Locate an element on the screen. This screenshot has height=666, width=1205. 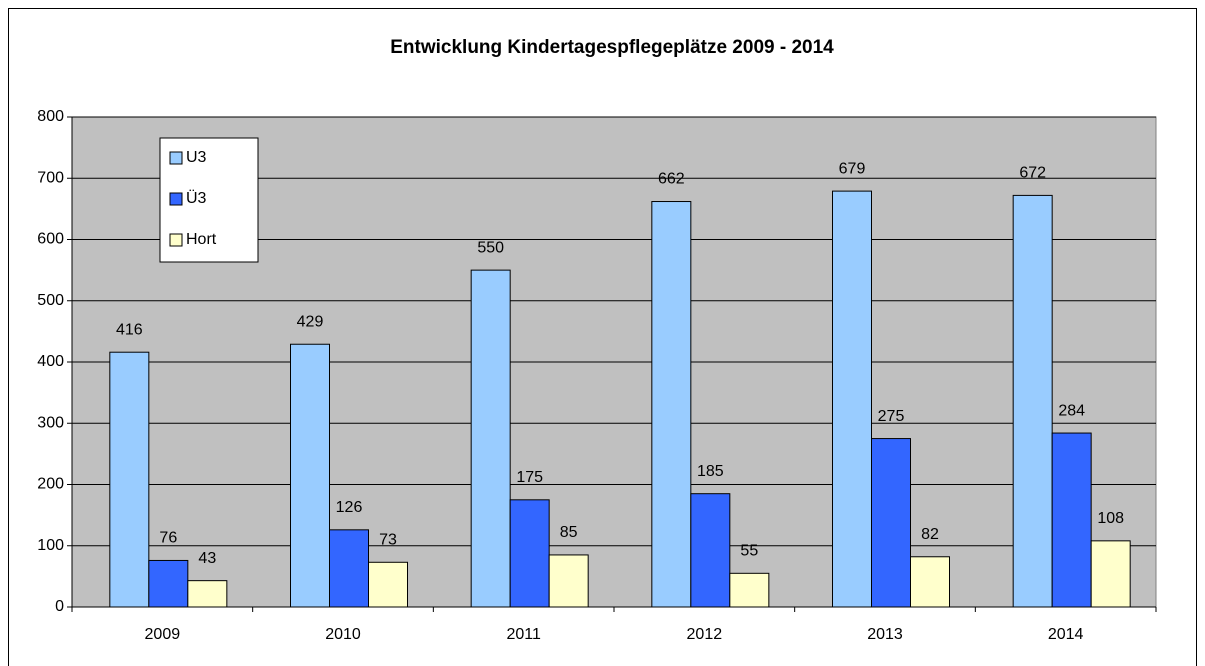
x-tick-label: 2013 is located at coordinates (885, 634).